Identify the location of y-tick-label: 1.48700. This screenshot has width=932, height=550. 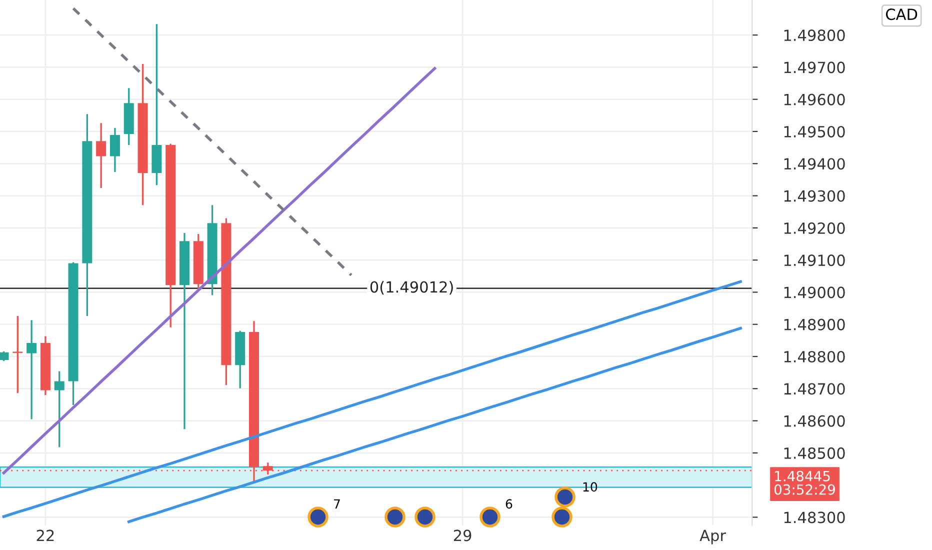
(814, 389).